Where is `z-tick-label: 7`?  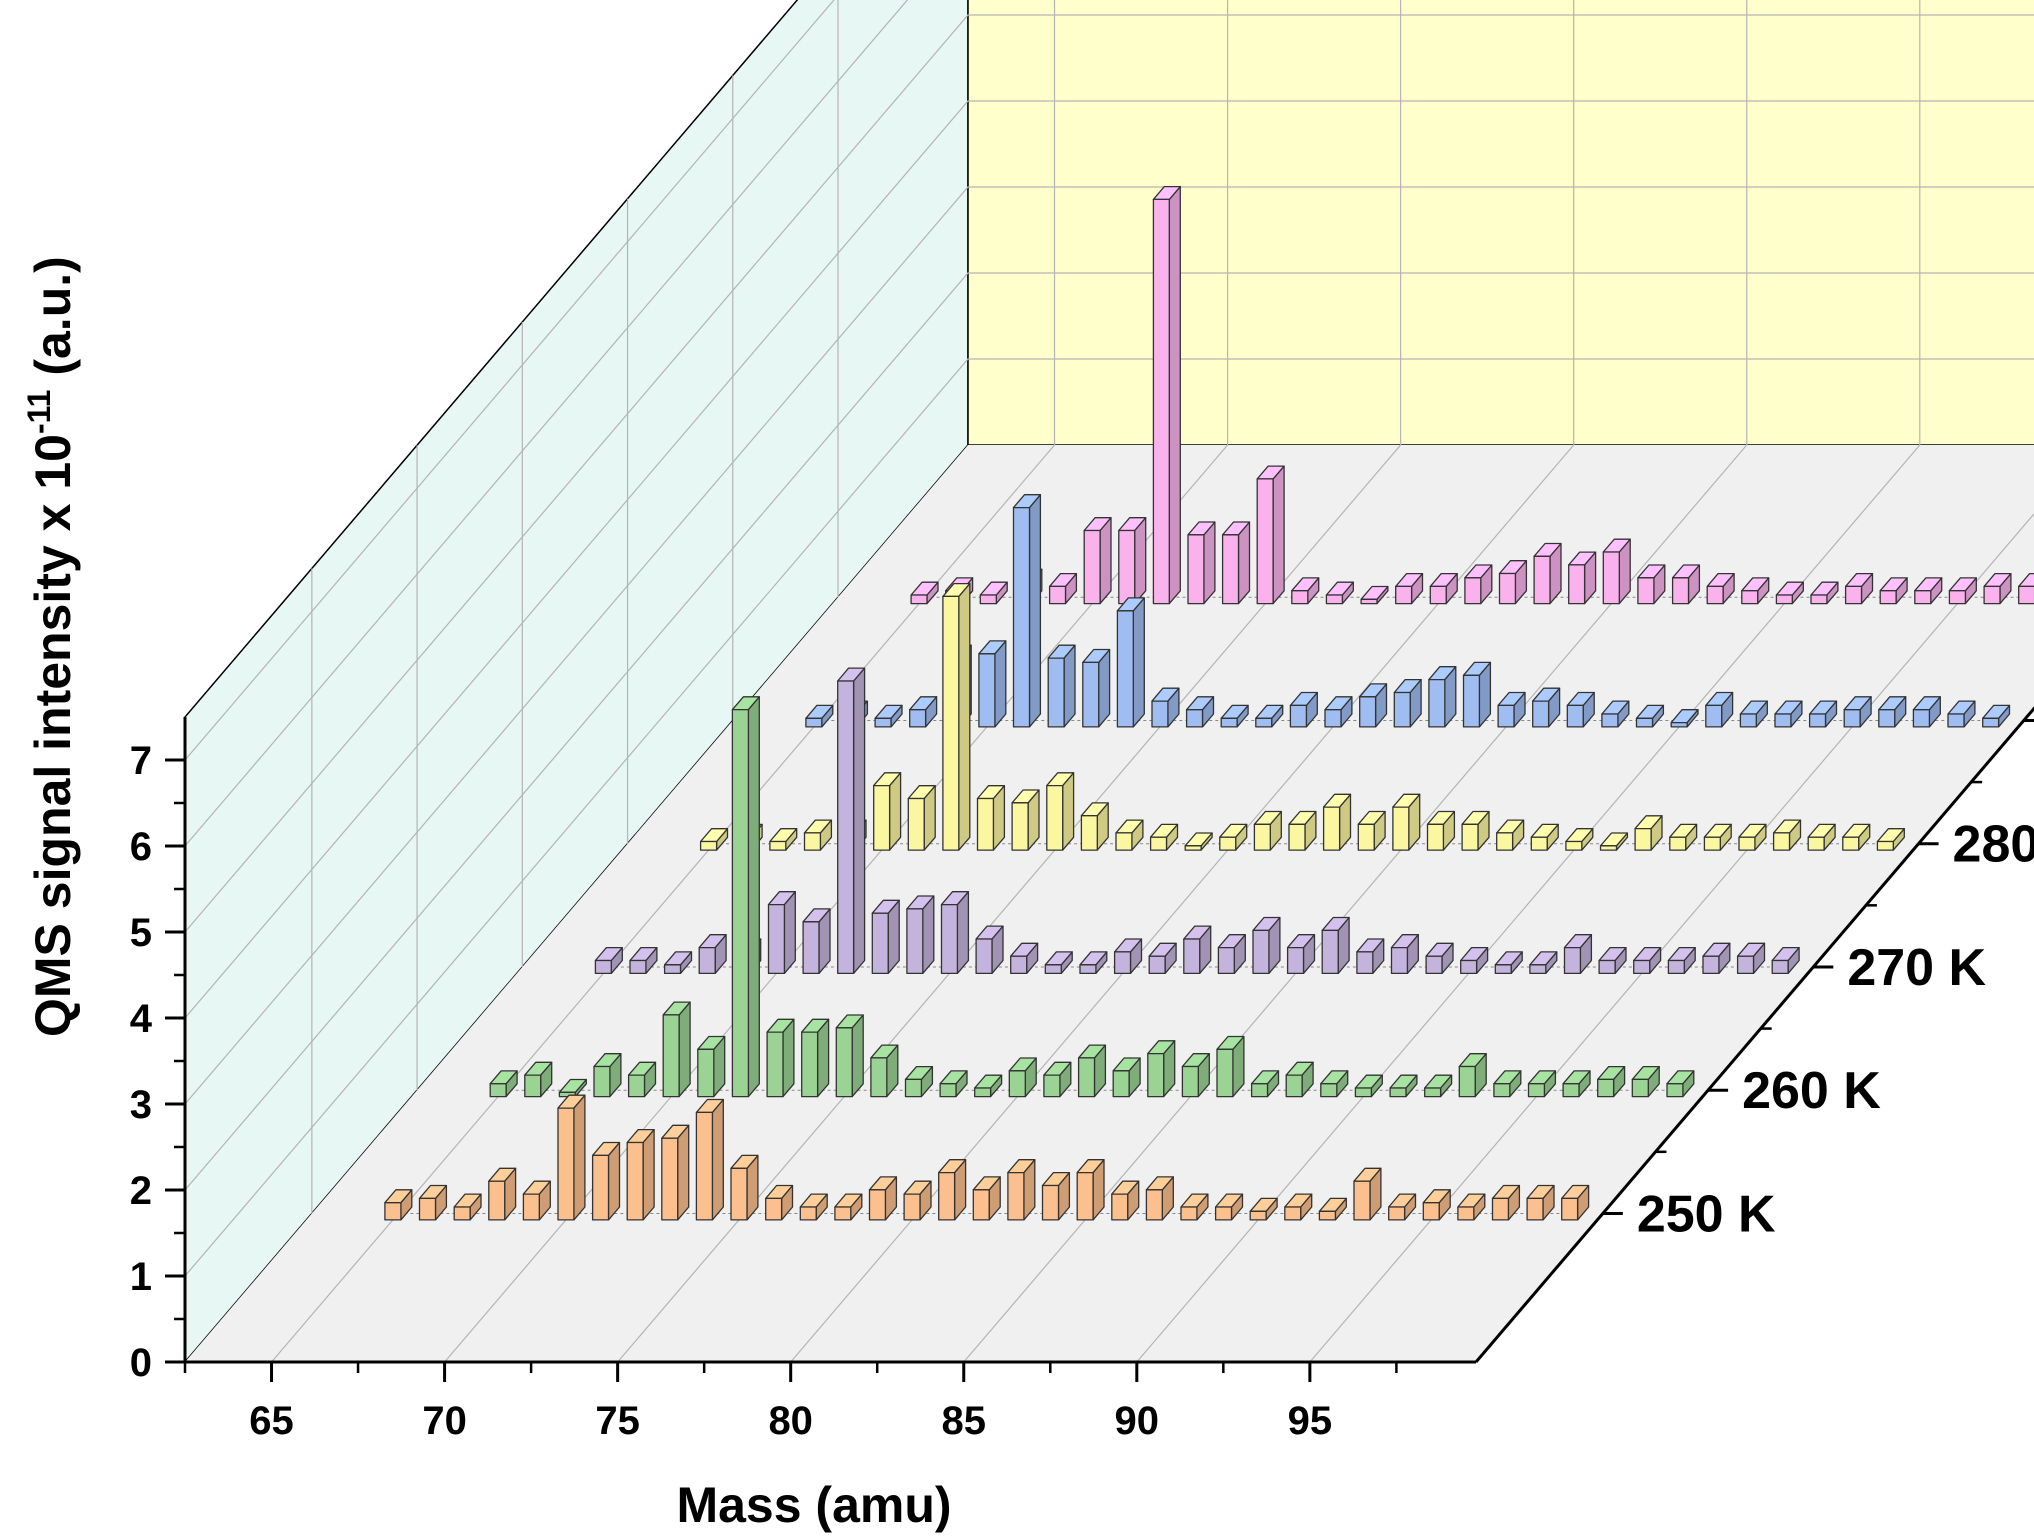
z-tick-label: 7 is located at coordinates (141, 761).